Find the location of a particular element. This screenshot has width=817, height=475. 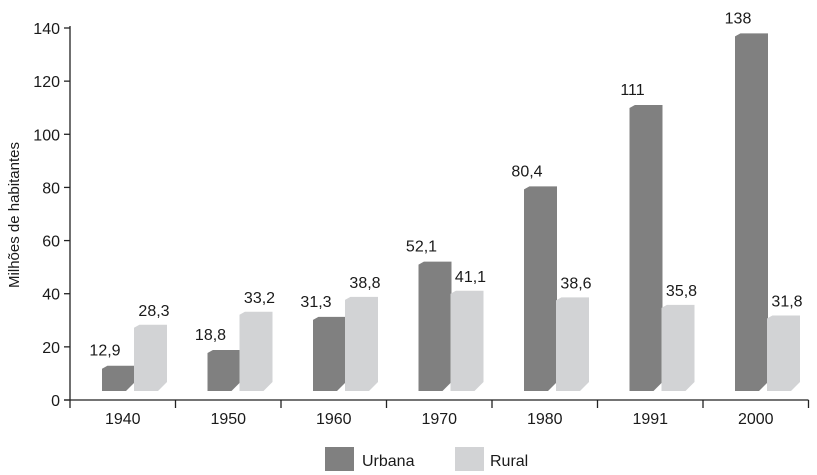

data-label-urbana: 12,9 is located at coordinates (104, 351).